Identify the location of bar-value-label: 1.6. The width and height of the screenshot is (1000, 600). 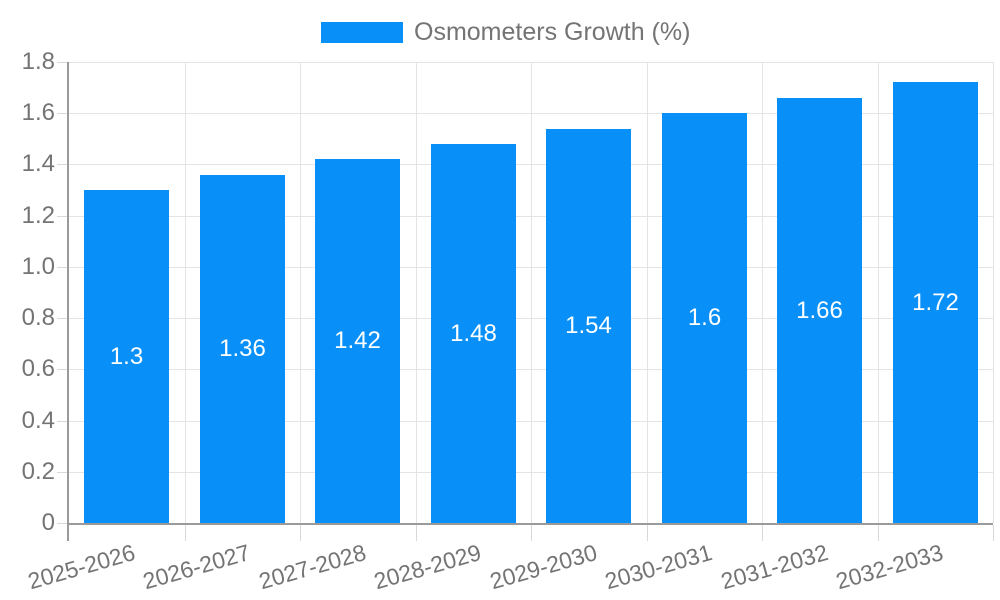
(704, 317).